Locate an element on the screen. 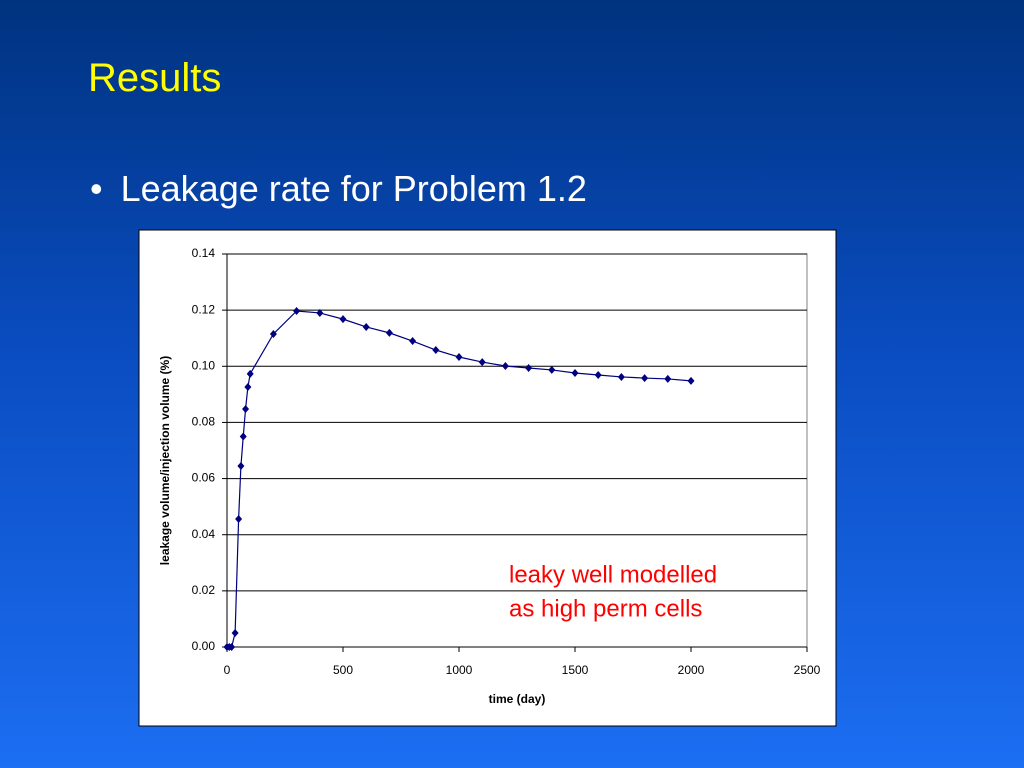 The height and width of the screenshot is (768, 1024). y-tick-label: 0.08 is located at coordinates (204, 422).